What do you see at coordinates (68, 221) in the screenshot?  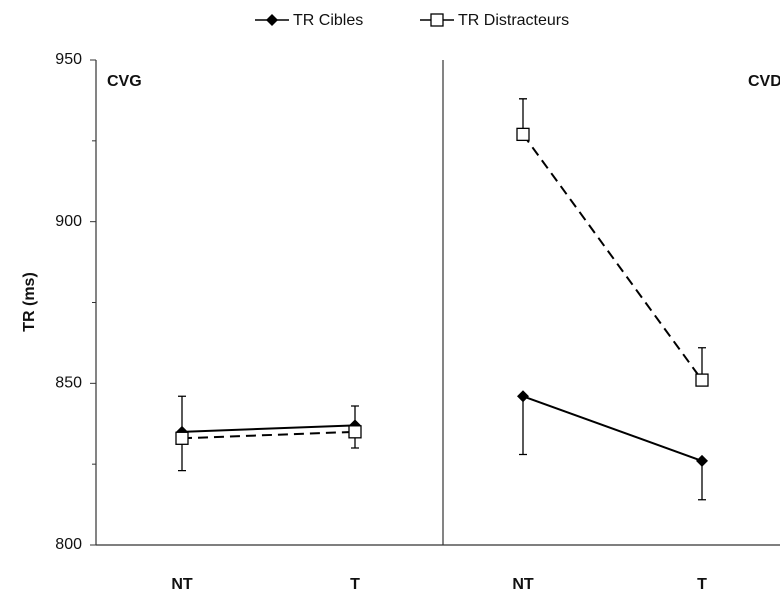 I see `y-tick-label: 900` at bounding box center [68, 221].